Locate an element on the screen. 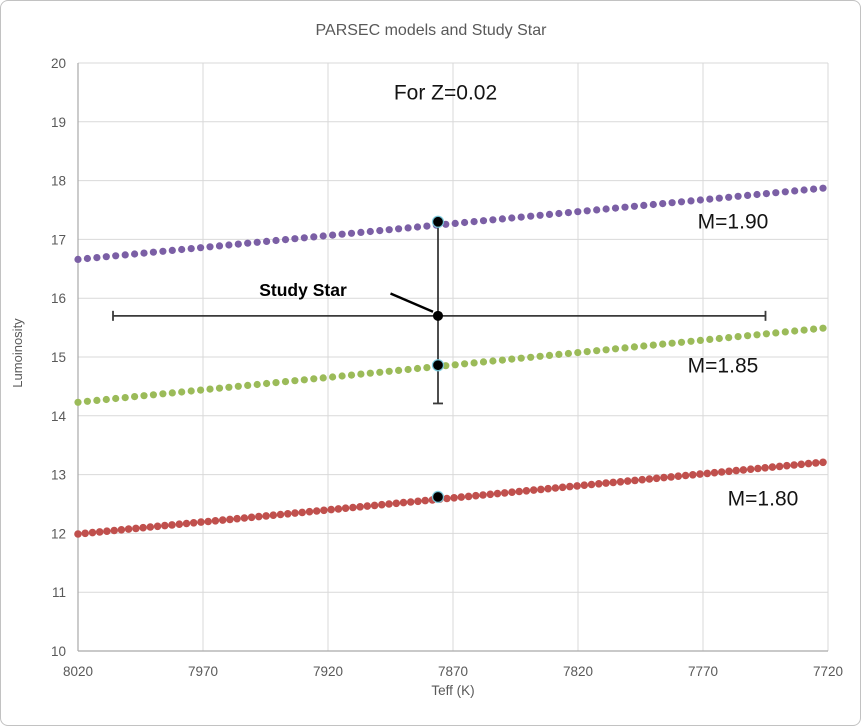 The image size is (861, 726). x-tick-label-7720: 7720 is located at coordinates (828, 671).